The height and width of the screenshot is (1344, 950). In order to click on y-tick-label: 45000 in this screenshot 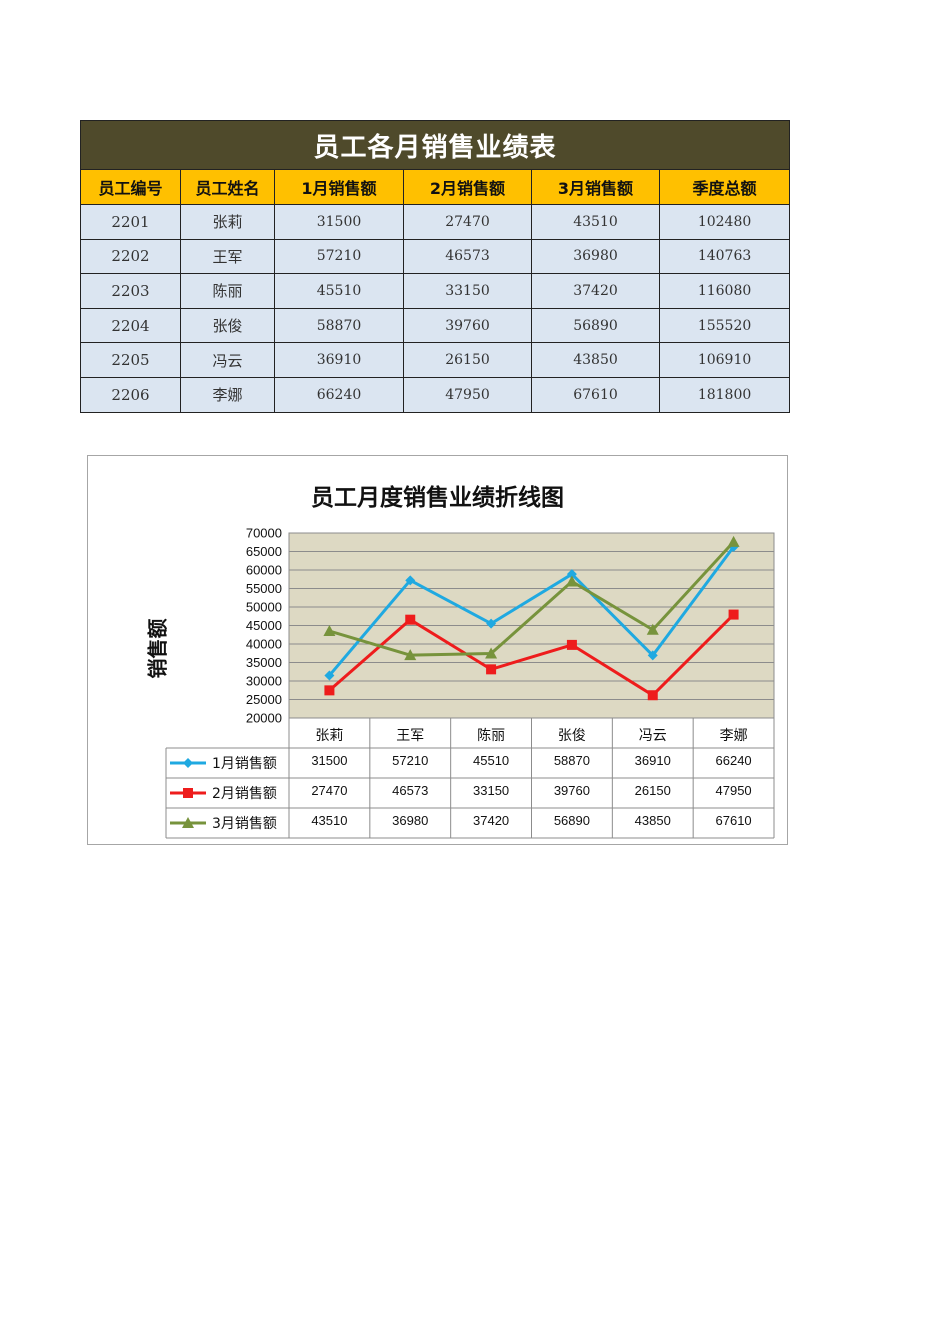, I will do `click(264, 625)`.